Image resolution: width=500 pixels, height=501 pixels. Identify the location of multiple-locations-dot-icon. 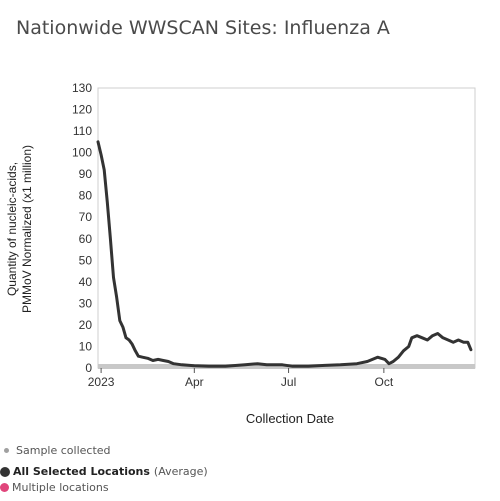
(4, 487).